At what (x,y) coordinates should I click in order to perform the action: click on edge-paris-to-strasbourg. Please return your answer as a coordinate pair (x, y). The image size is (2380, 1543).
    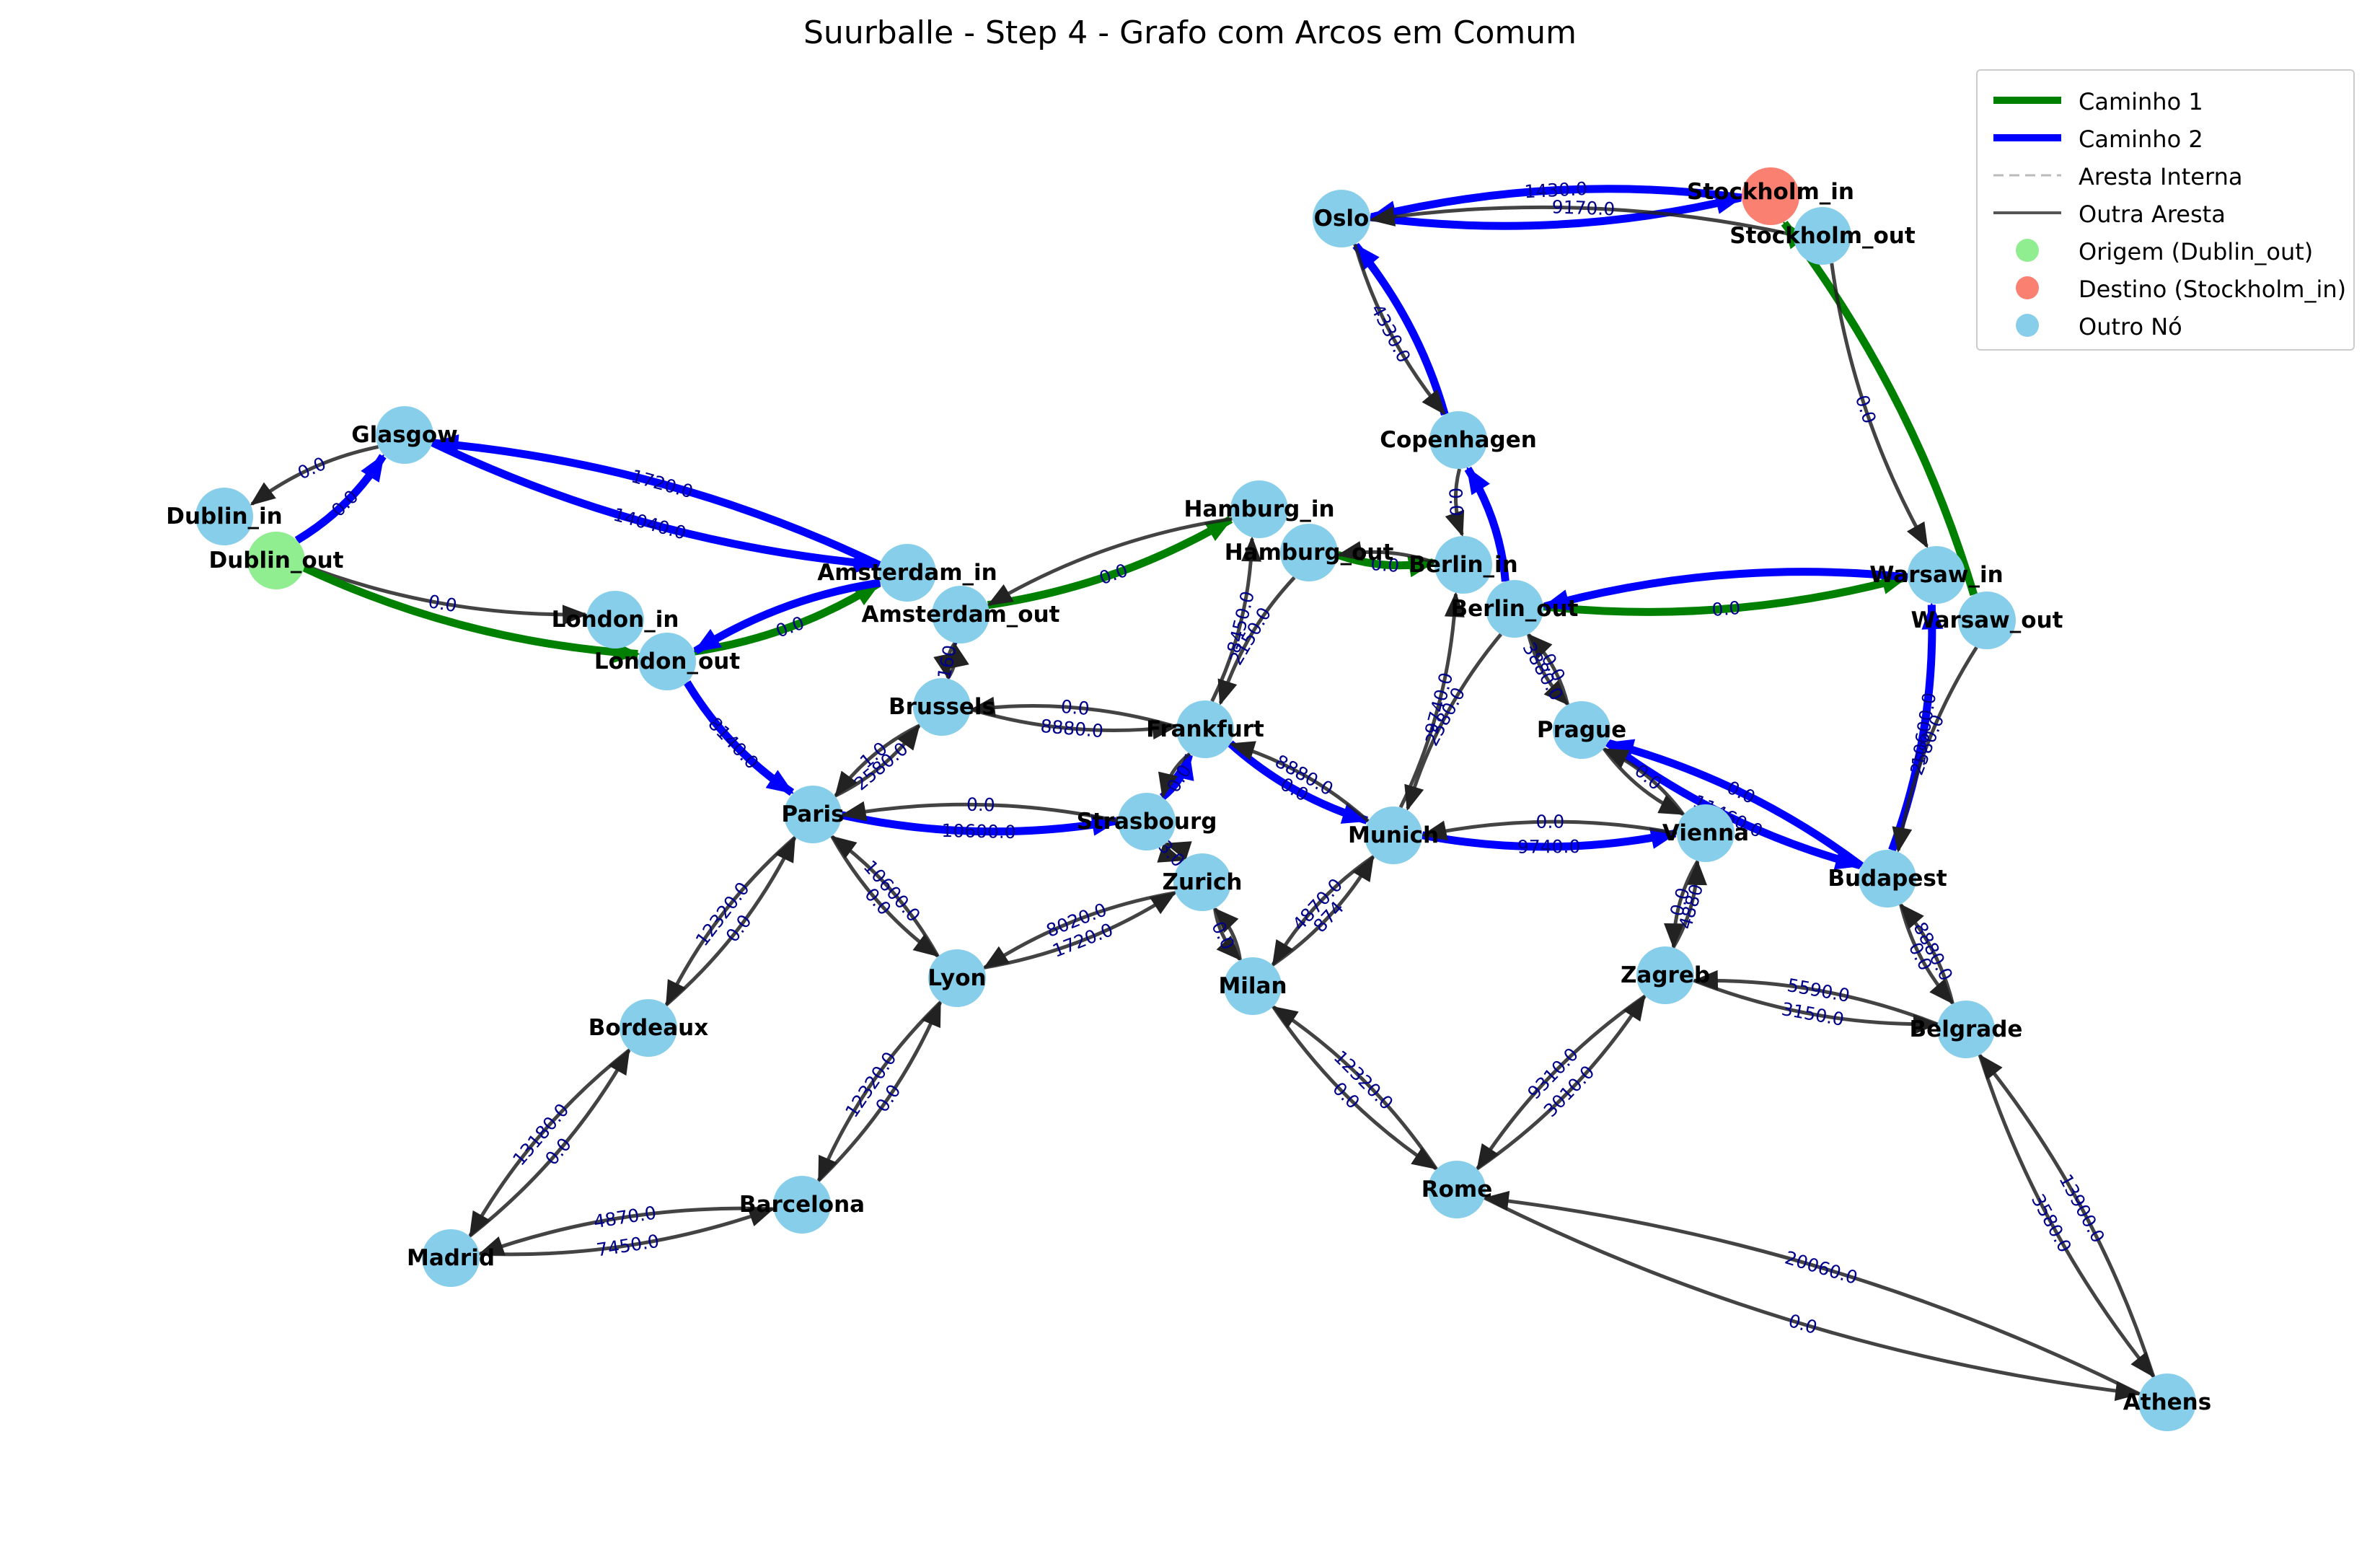
    Looking at the image, I should click on (979, 823).